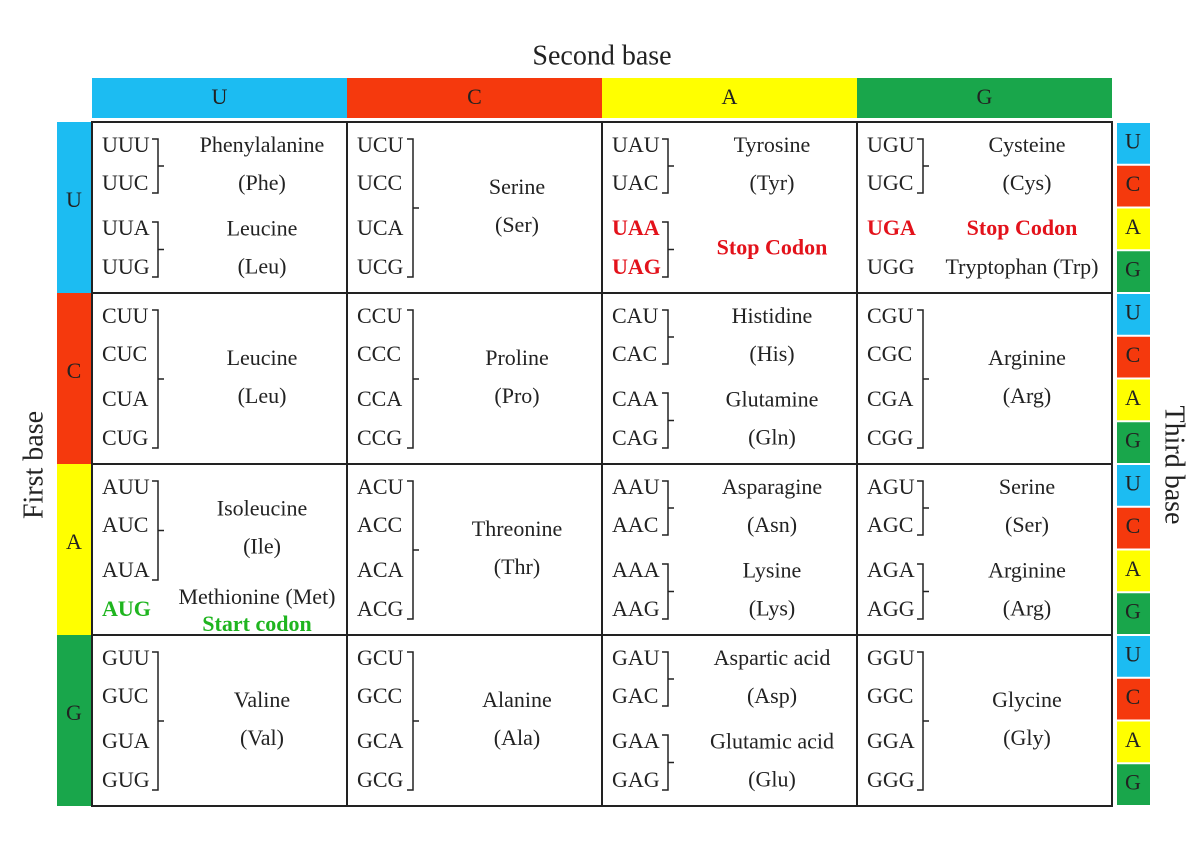 This screenshot has width=1200, height=849. I want to click on codon: CGA, so click(890, 398).